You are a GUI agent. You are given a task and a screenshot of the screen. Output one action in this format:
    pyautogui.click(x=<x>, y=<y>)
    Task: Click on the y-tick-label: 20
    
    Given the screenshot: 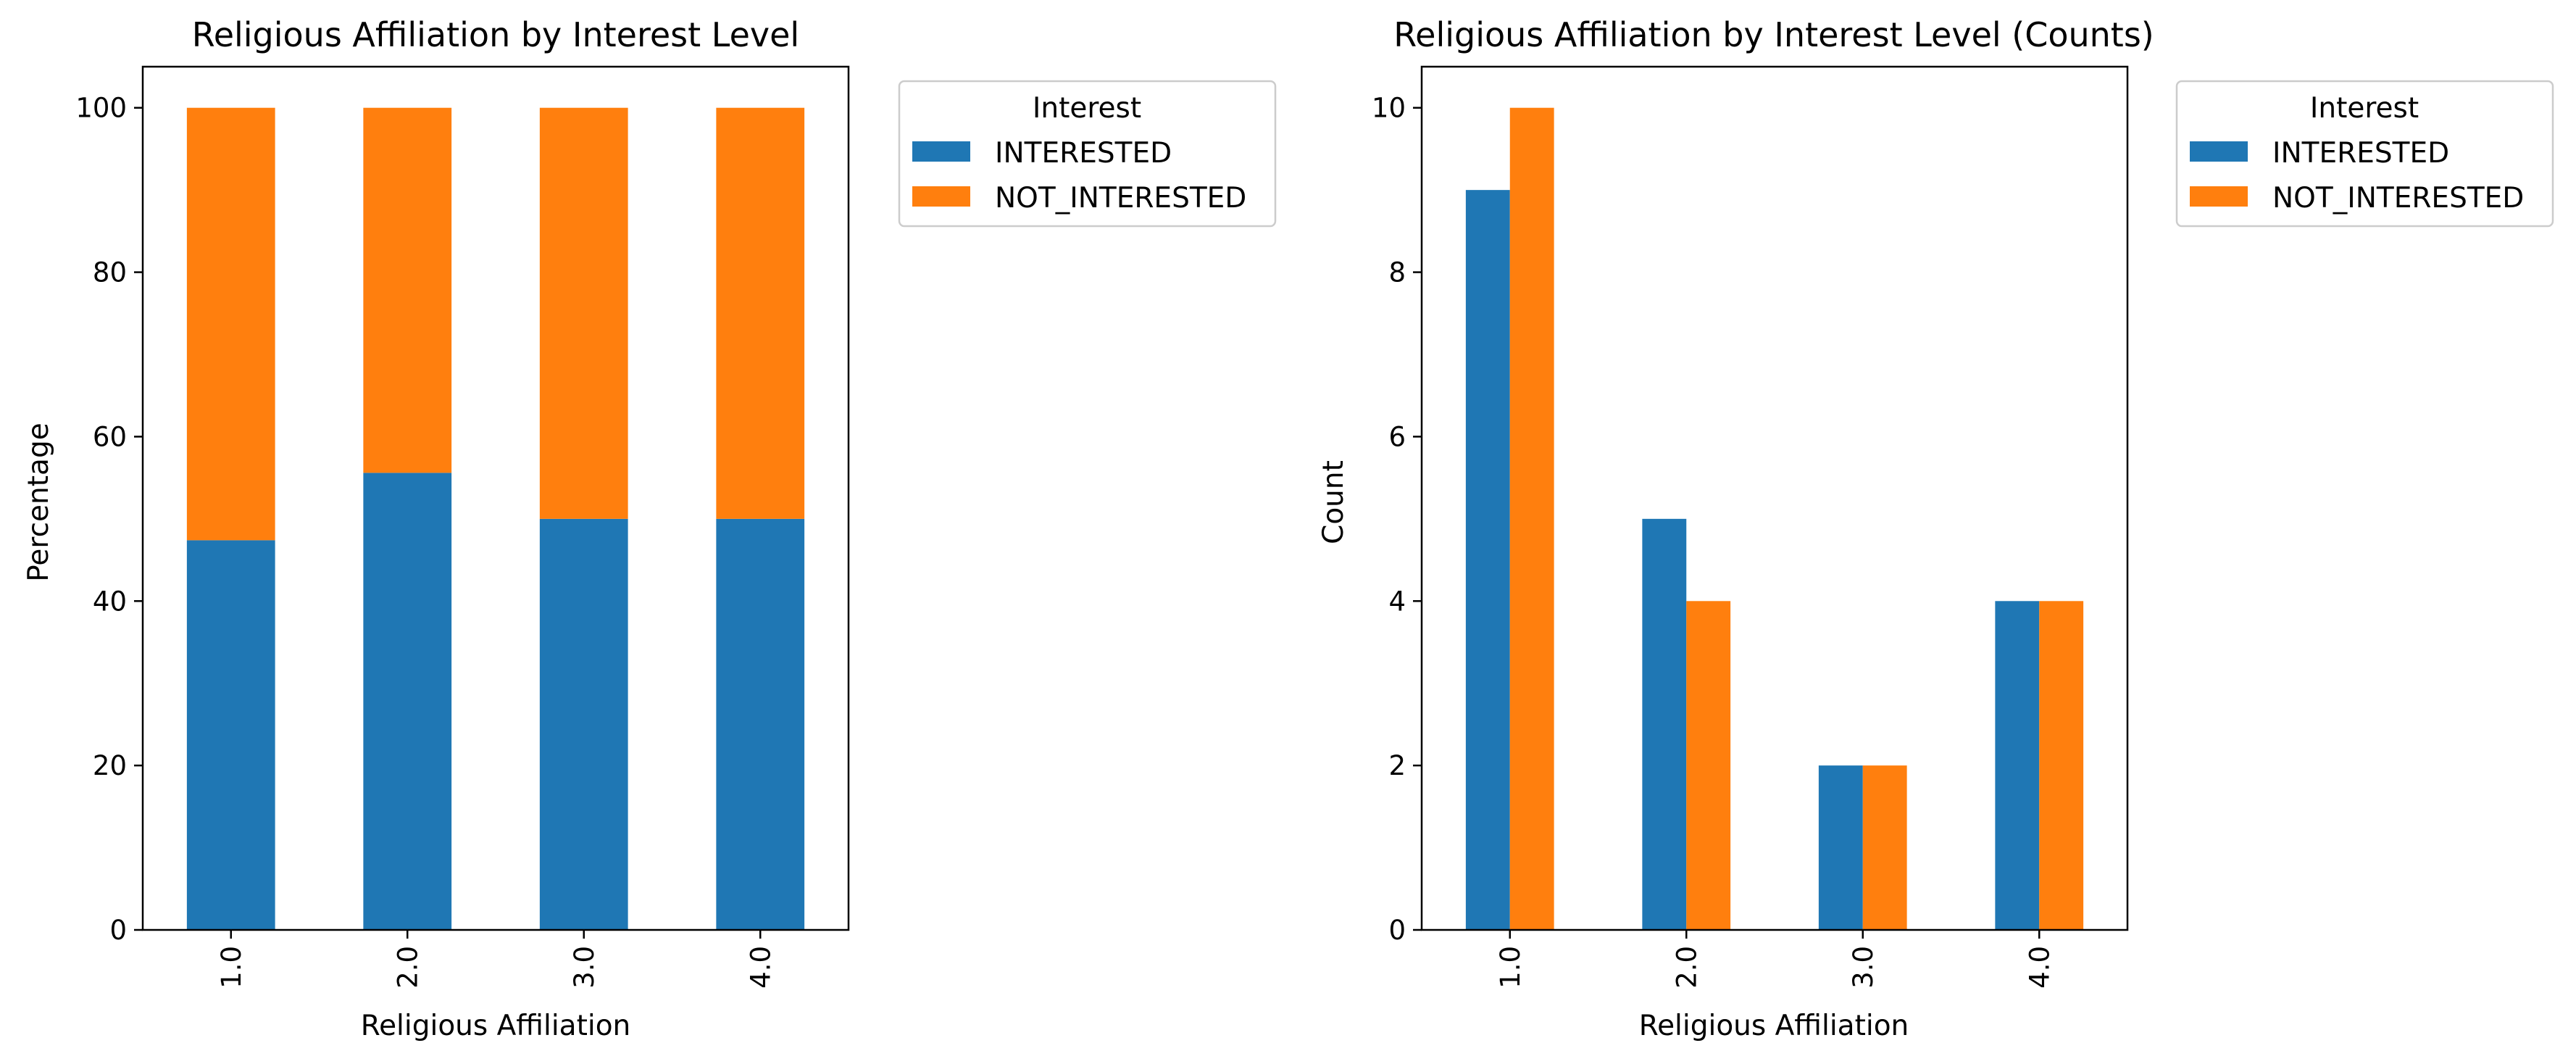 What is the action you would take?
    pyautogui.click(x=110, y=765)
    